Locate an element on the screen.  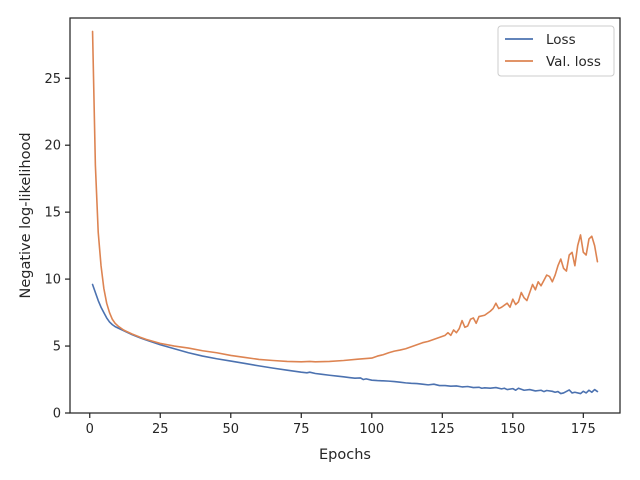
x-tick-label: 125 is located at coordinates (442, 429).